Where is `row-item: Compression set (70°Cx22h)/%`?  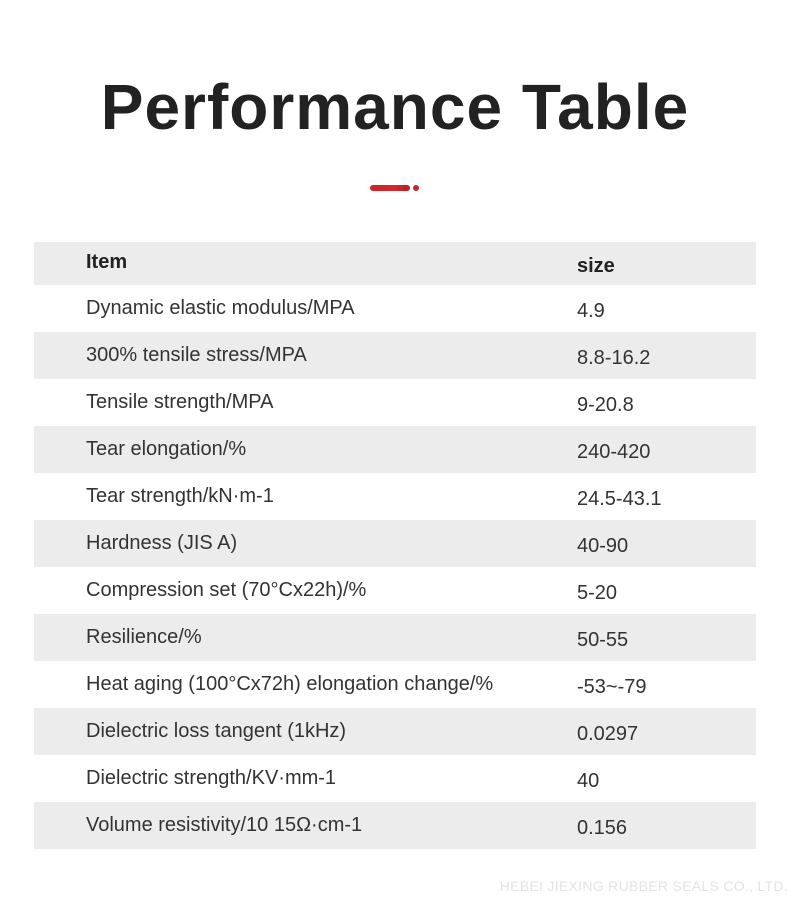 row-item: Compression set (70°Cx22h)/% is located at coordinates (226, 590).